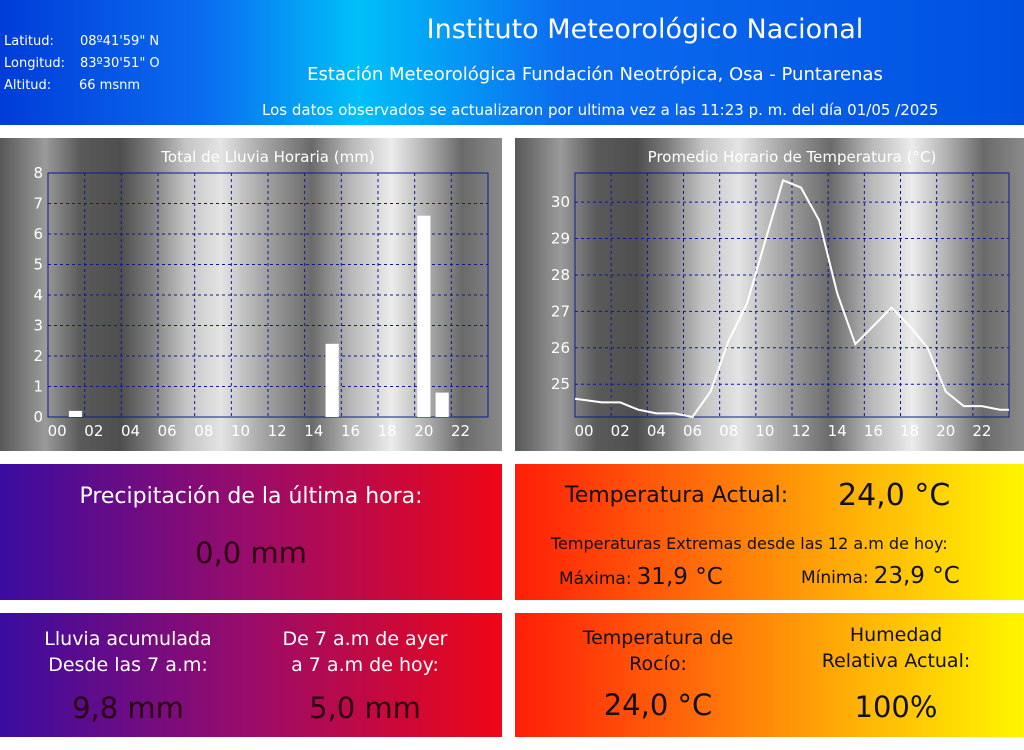 The width and height of the screenshot is (1024, 750). What do you see at coordinates (365, 652) in the screenshot?
I see `rain-yesterday-label: De 7 a.m de ayer a 7 a.m de hoy:` at bounding box center [365, 652].